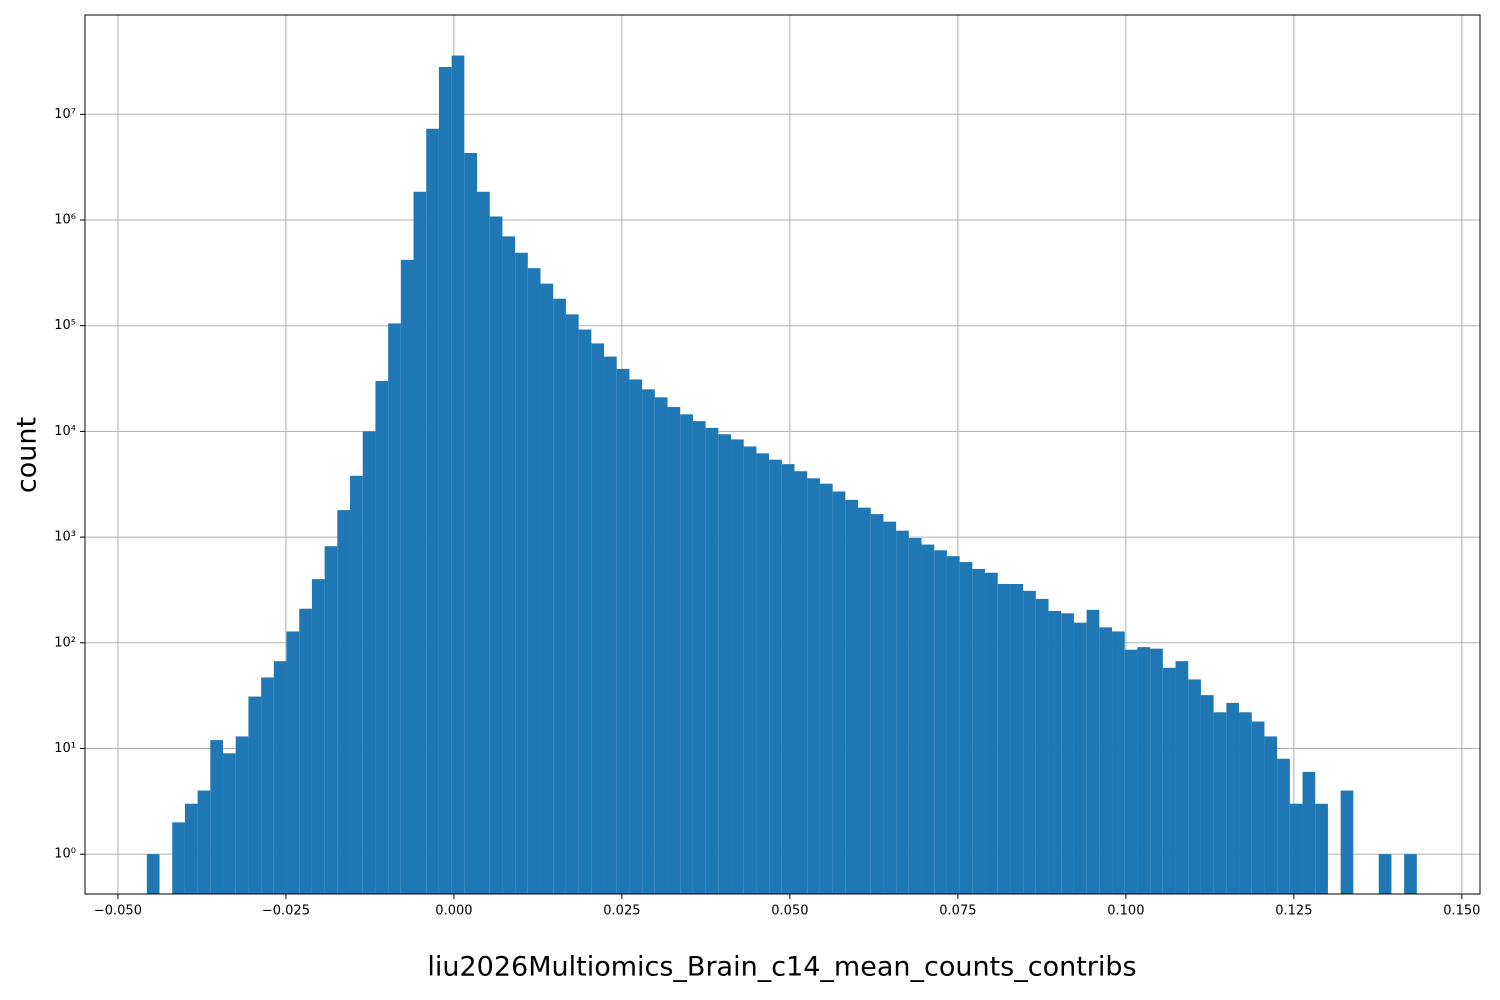 The height and width of the screenshot is (1000, 1500). Describe the element at coordinates (789, 911) in the screenshot. I see `x-tick-label: 0.050` at that location.